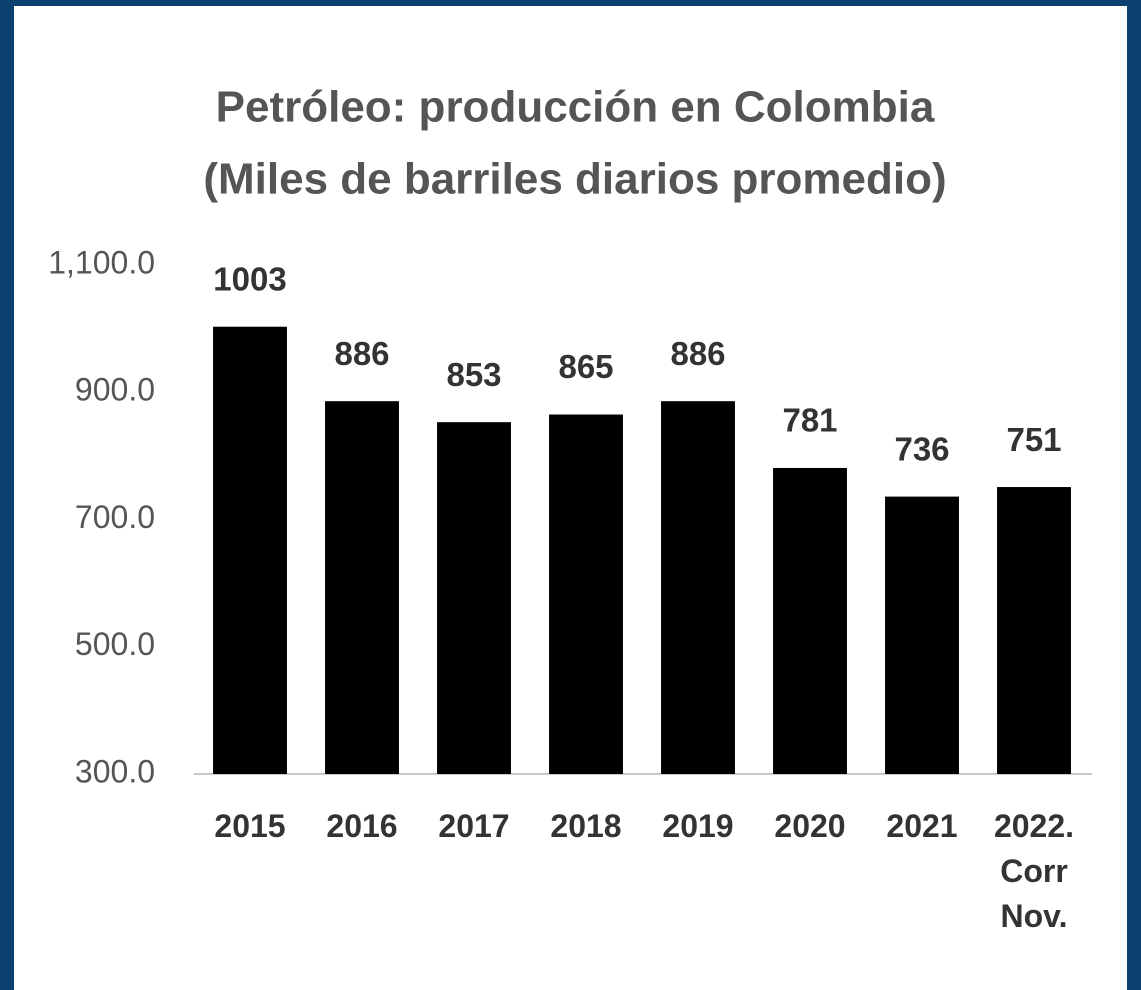 Image resolution: width=1141 pixels, height=990 pixels. What do you see at coordinates (698, 826) in the screenshot?
I see `x-tick-label: 2019` at bounding box center [698, 826].